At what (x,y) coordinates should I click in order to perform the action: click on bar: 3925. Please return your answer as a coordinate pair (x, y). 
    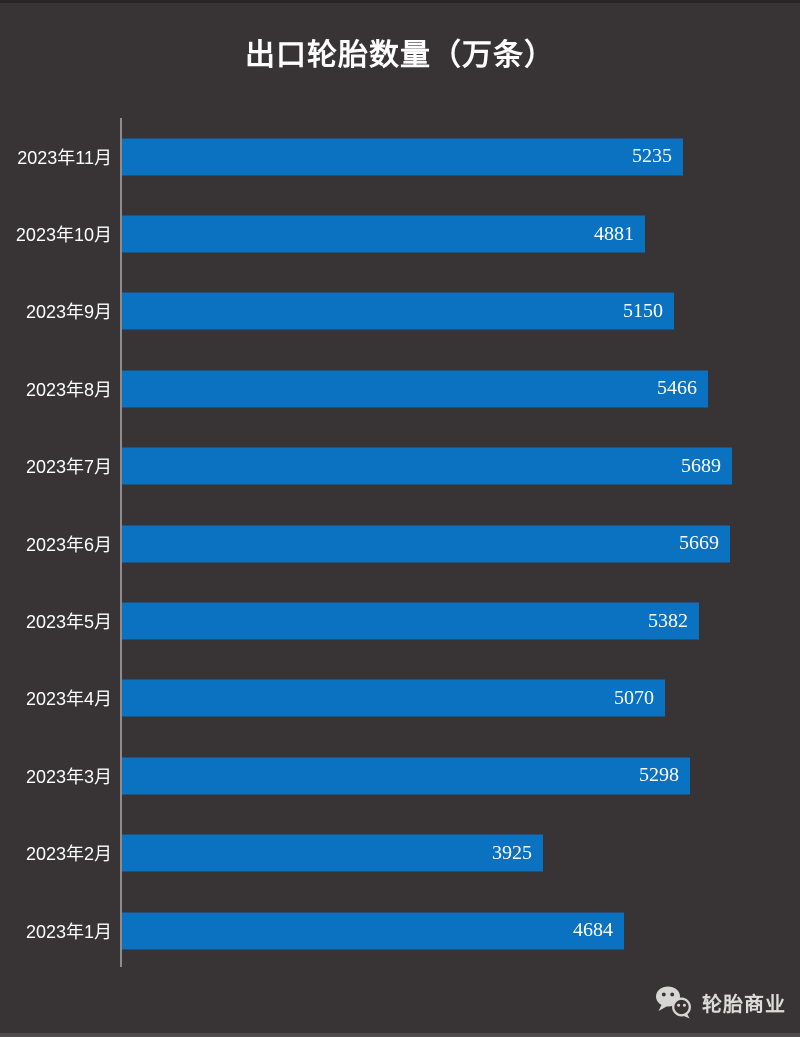
    Looking at the image, I should click on (332, 853).